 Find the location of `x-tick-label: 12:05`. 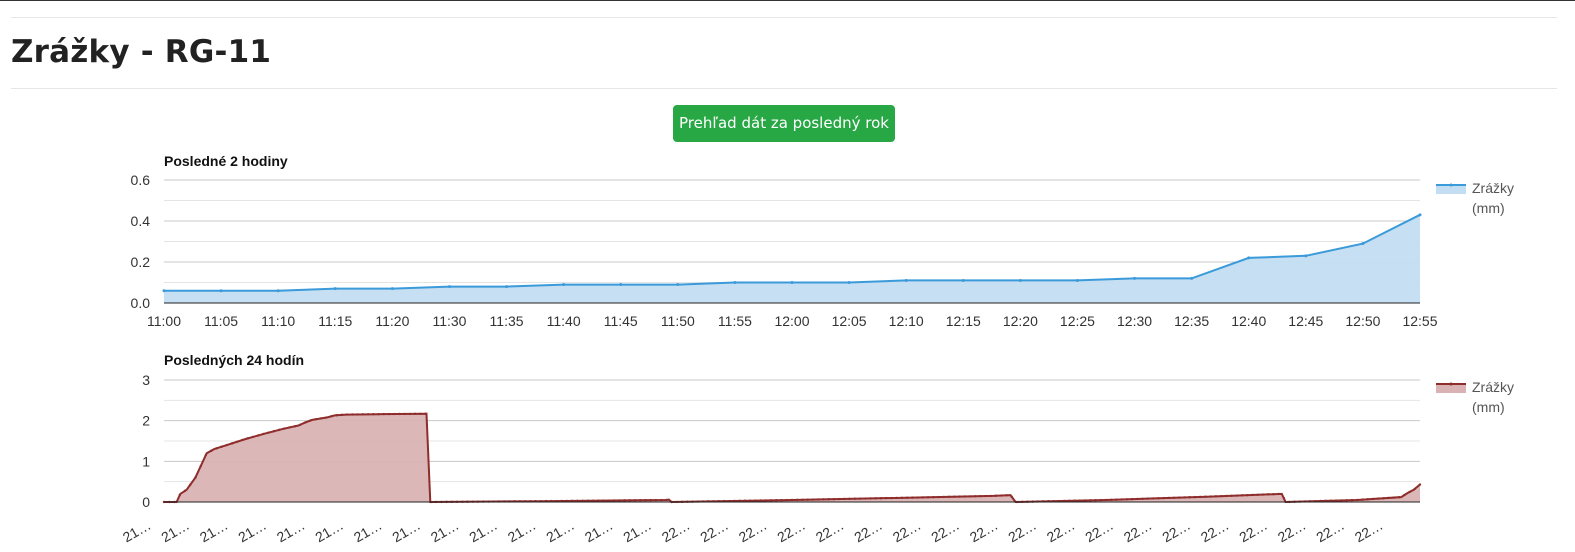

x-tick-label: 12:05 is located at coordinates (849, 321).